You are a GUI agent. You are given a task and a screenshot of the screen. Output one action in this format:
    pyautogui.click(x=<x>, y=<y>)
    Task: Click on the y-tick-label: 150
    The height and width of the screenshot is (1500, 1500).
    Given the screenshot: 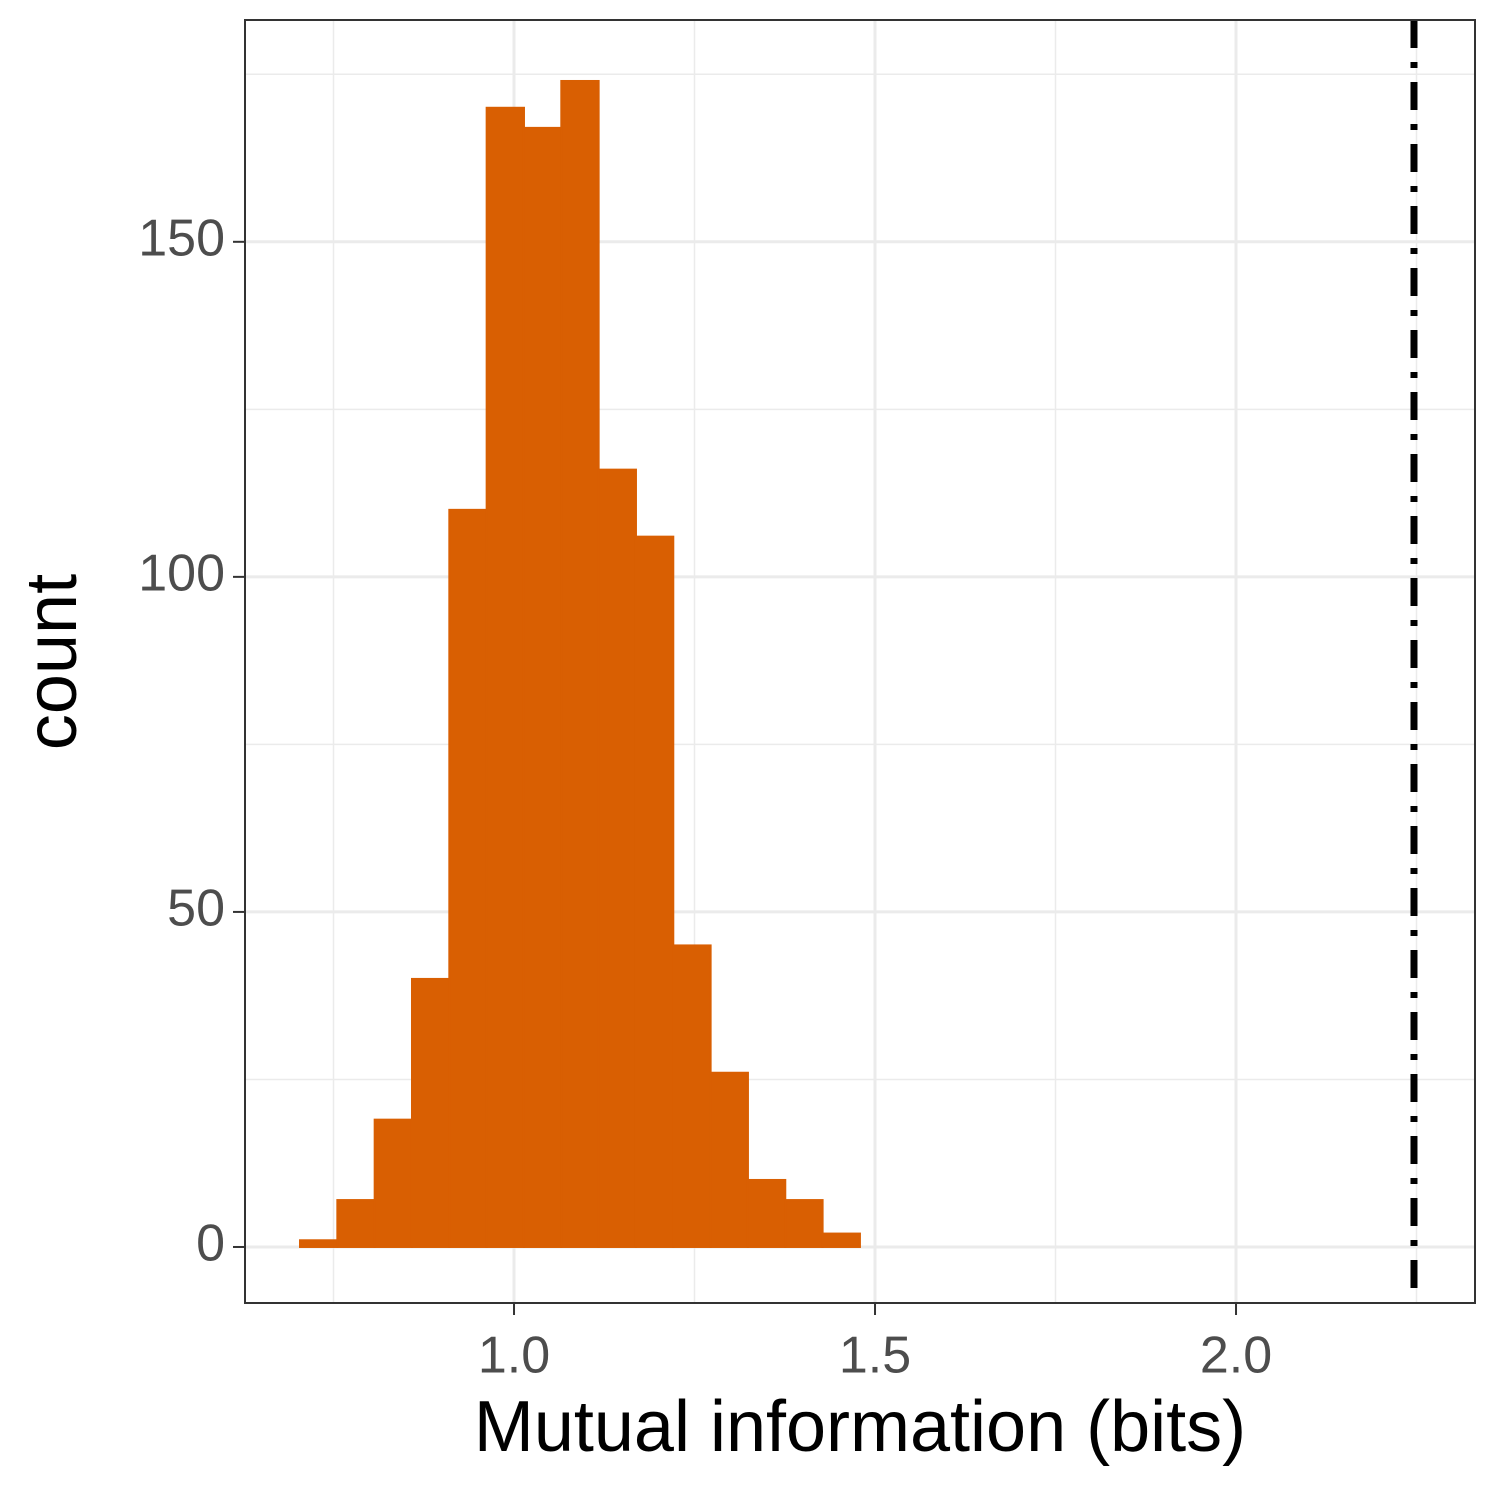 What is the action you would take?
    pyautogui.click(x=181, y=239)
    